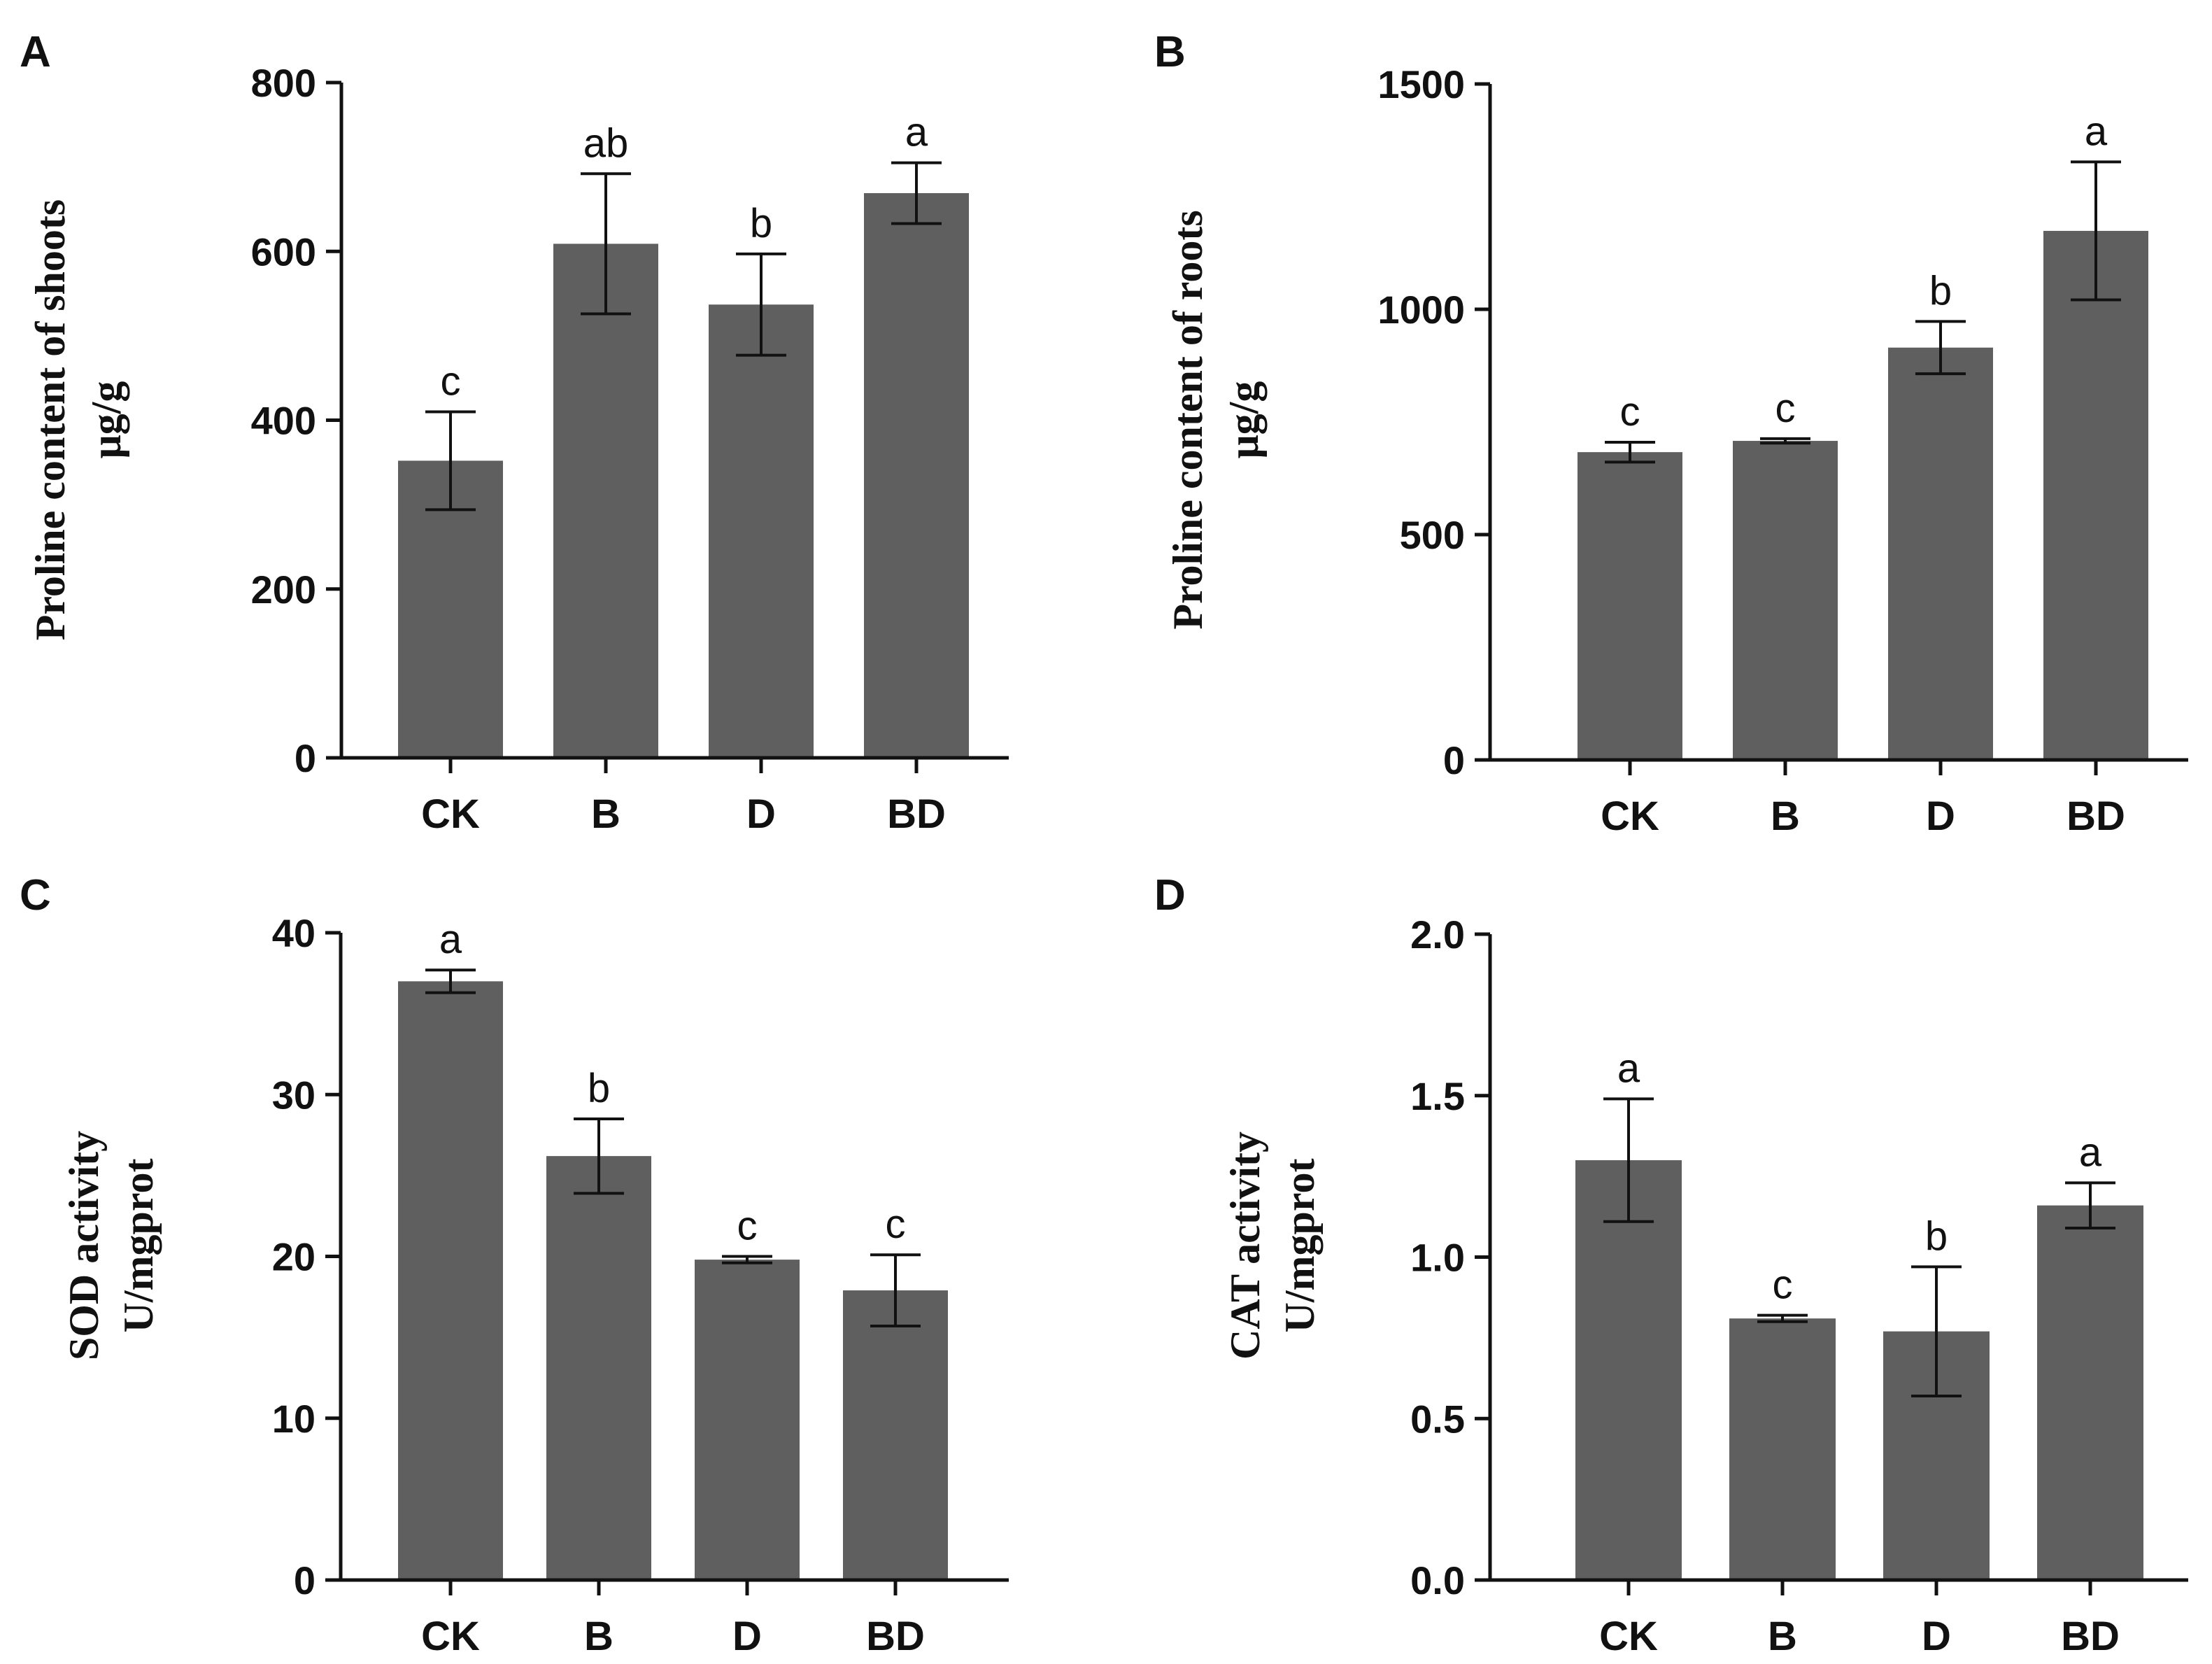  What do you see at coordinates (1940, 816) in the screenshot?
I see `x-tick-label-b-d: D` at bounding box center [1940, 816].